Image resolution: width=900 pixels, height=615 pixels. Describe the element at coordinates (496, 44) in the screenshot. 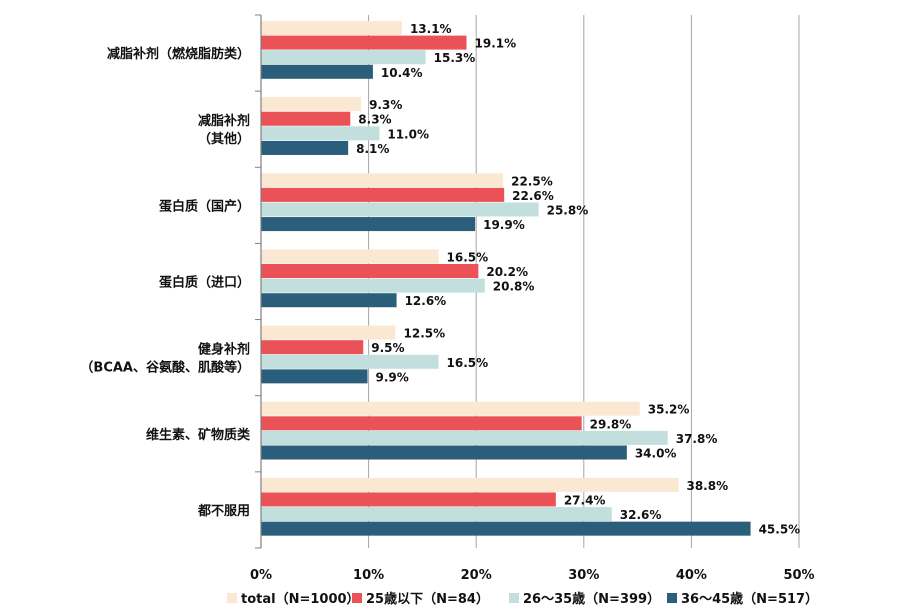

I see `bar-value-label: 19.1%` at that location.